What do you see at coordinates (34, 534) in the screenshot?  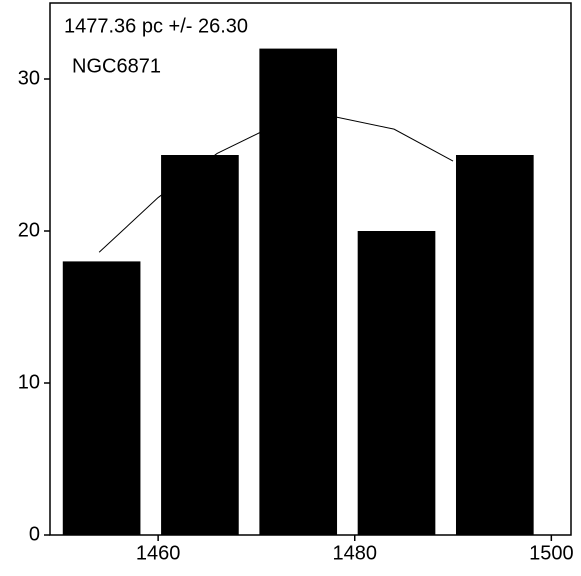 I see `y-tick-label: 0` at bounding box center [34, 534].